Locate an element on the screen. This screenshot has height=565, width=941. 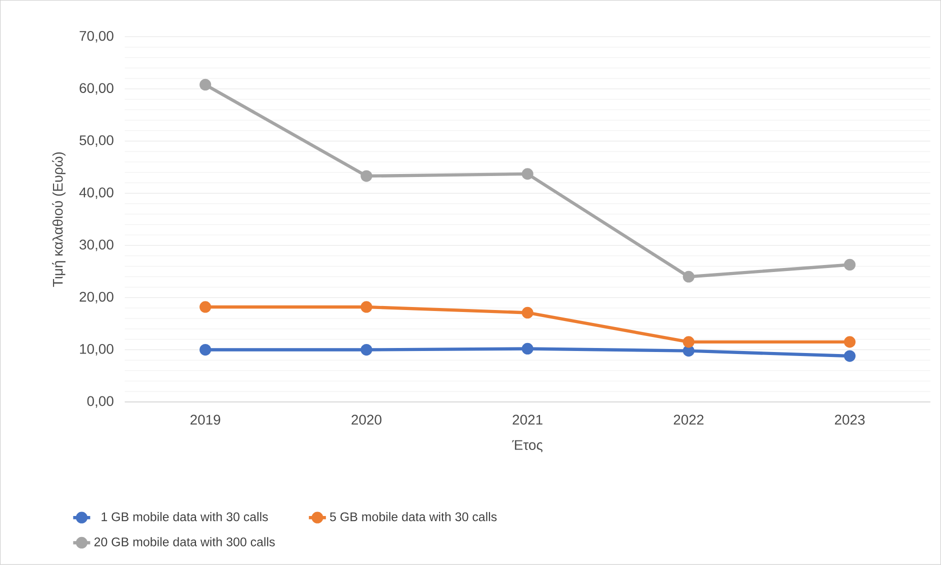
x-axis-title: Έτος is located at coordinates (527, 446).